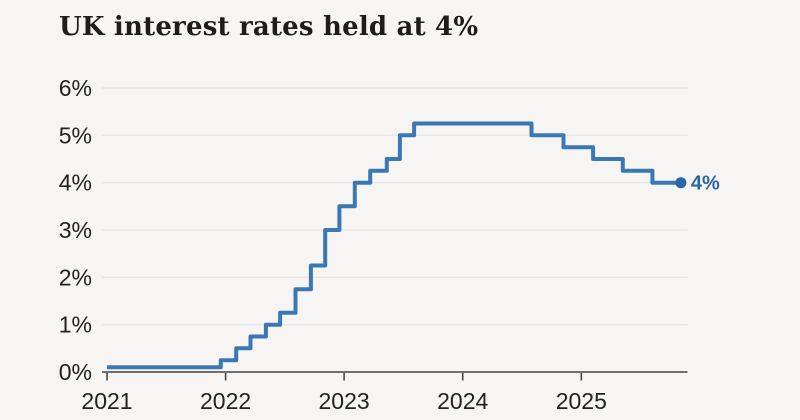  What do you see at coordinates (75, 88) in the screenshot?
I see `y-axis-label: 6%` at bounding box center [75, 88].